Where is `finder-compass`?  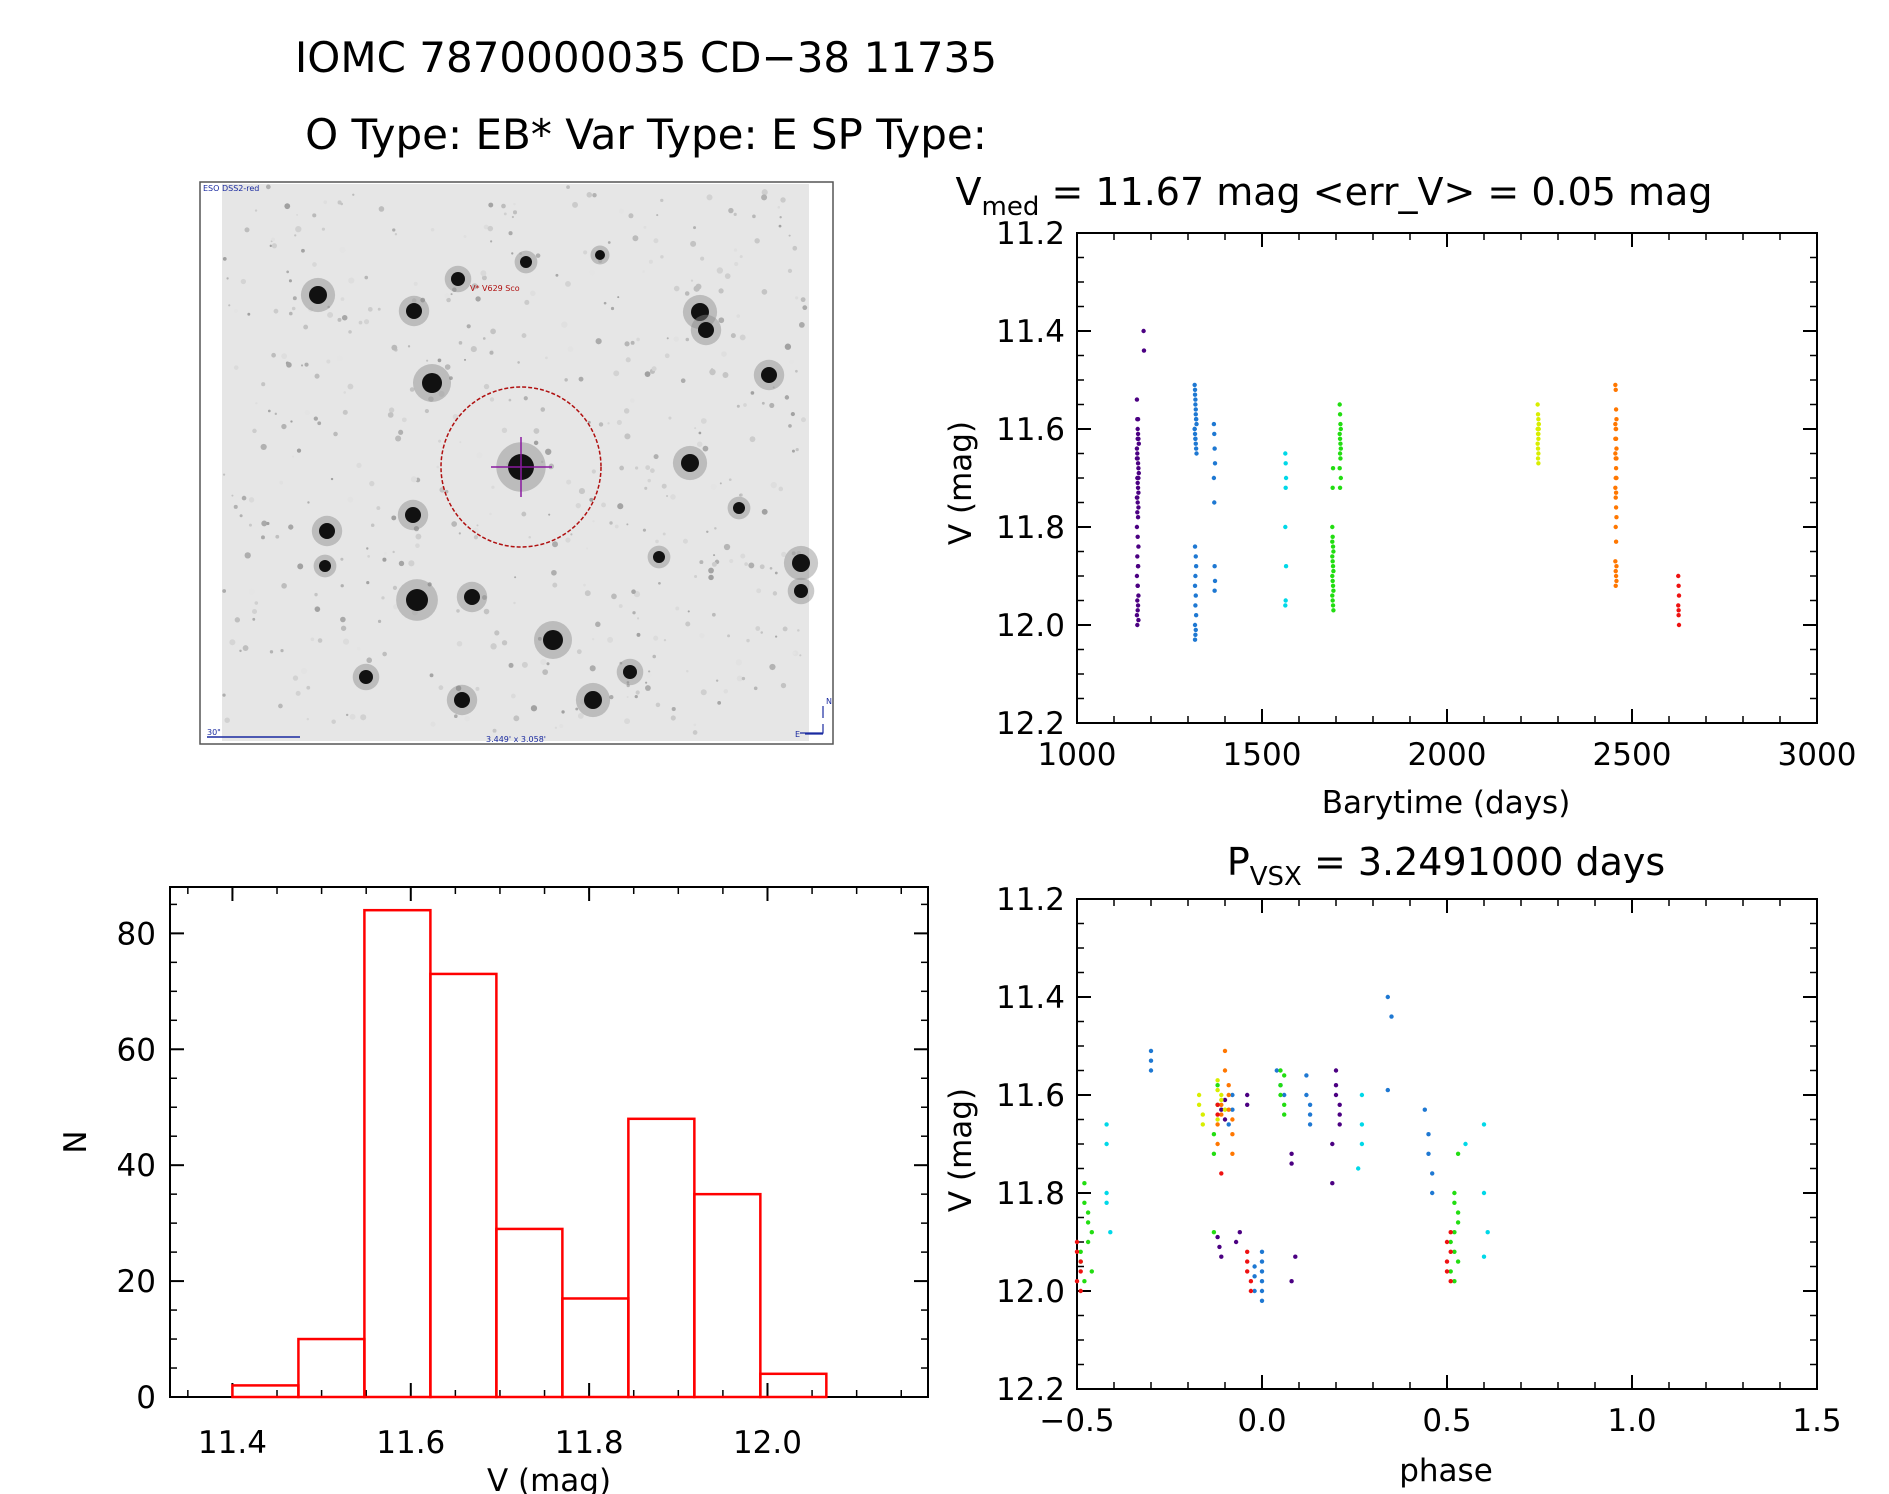 finder-compass is located at coordinates (812, 729).